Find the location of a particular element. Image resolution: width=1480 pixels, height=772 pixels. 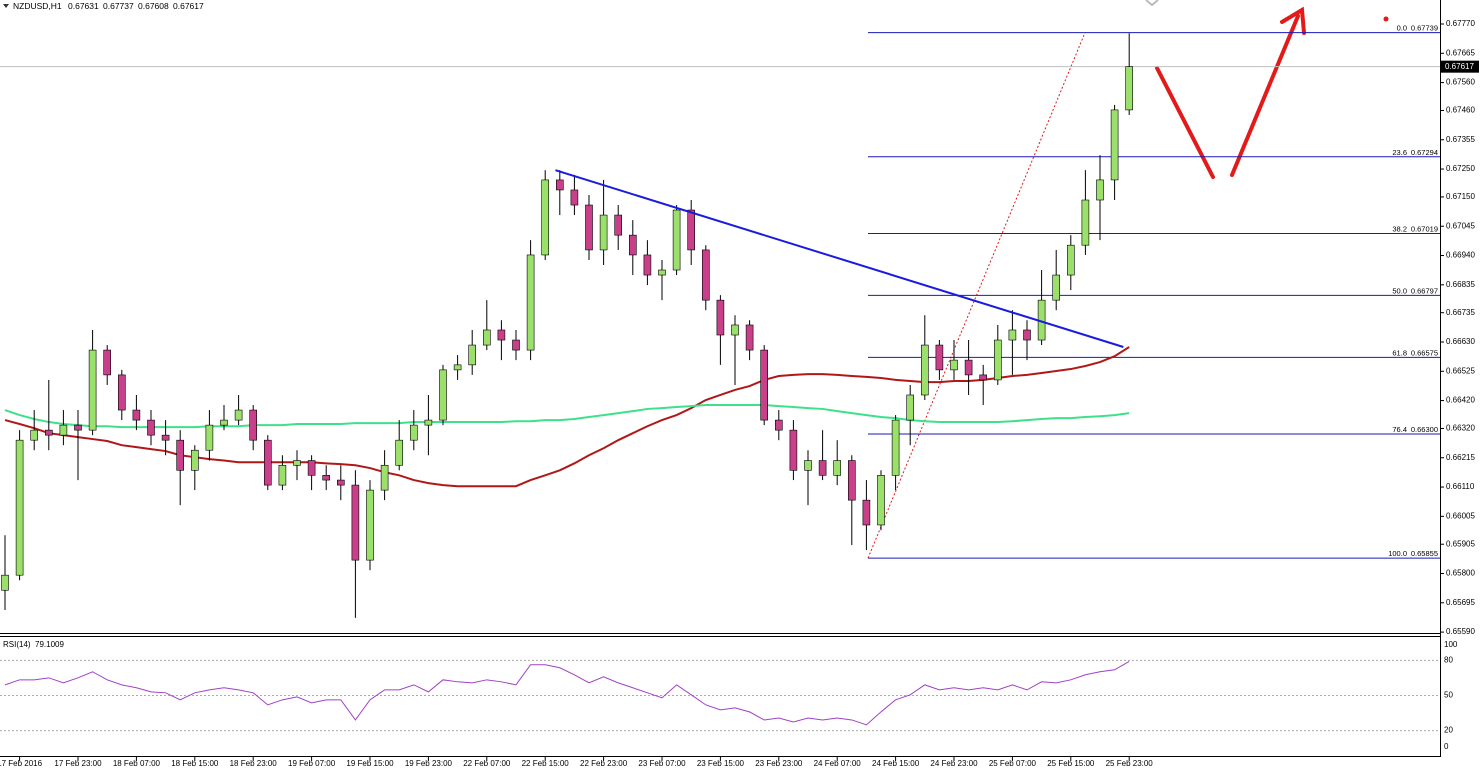

header-open: 0.67631 is located at coordinates (83, 6).